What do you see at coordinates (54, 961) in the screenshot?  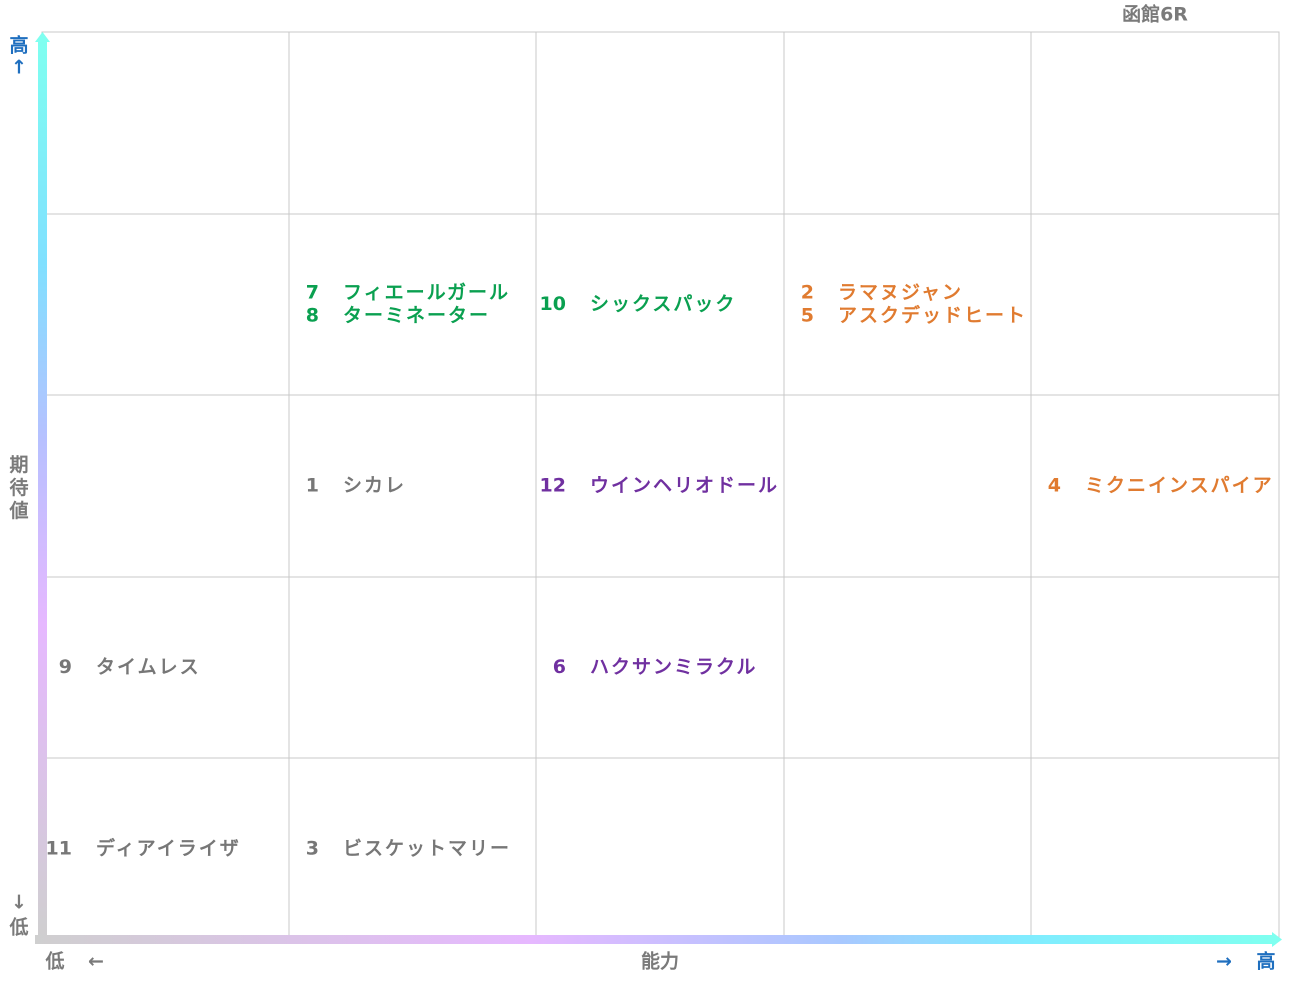 I see `x-low: 低` at bounding box center [54, 961].